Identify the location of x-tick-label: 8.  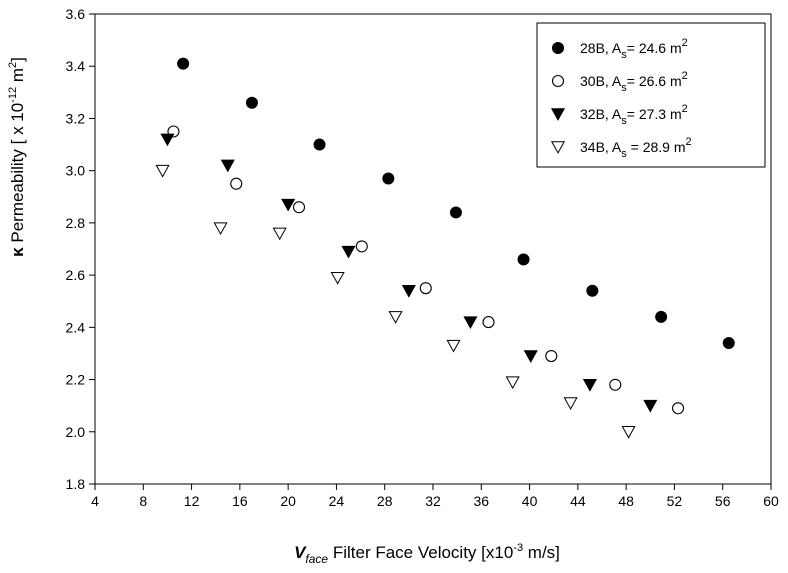
(143, 501).